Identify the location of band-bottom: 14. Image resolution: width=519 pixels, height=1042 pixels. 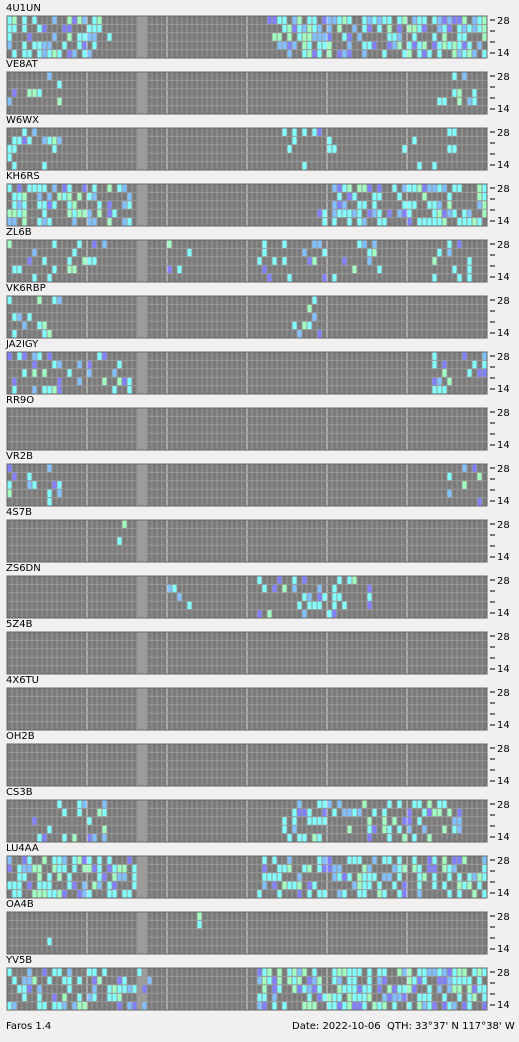
(503, 557).